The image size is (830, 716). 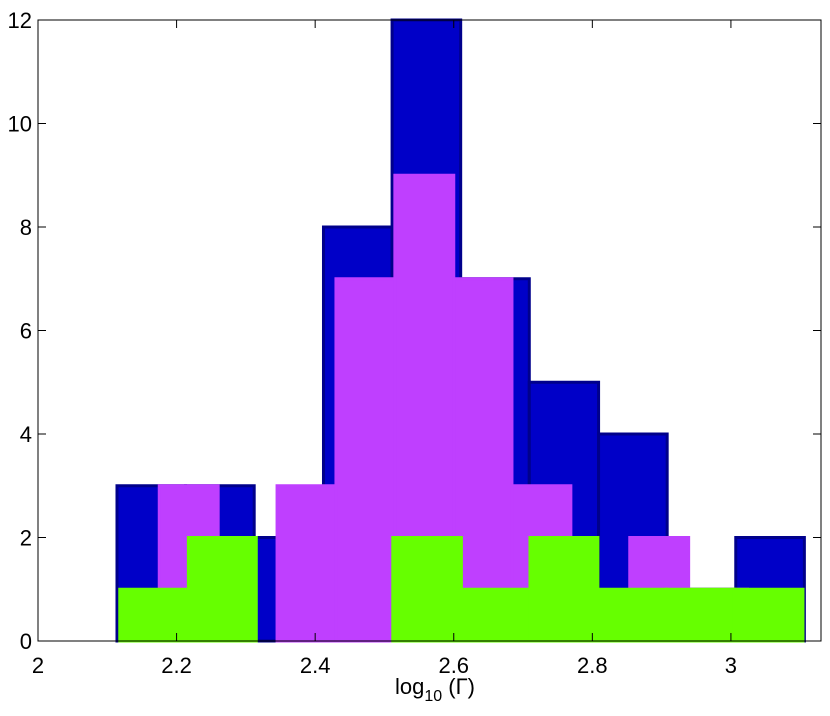 What do you see at coordinates (409, 686) in the screenshot?
I see `x-label-base: log` at bounding box center [409, 686].